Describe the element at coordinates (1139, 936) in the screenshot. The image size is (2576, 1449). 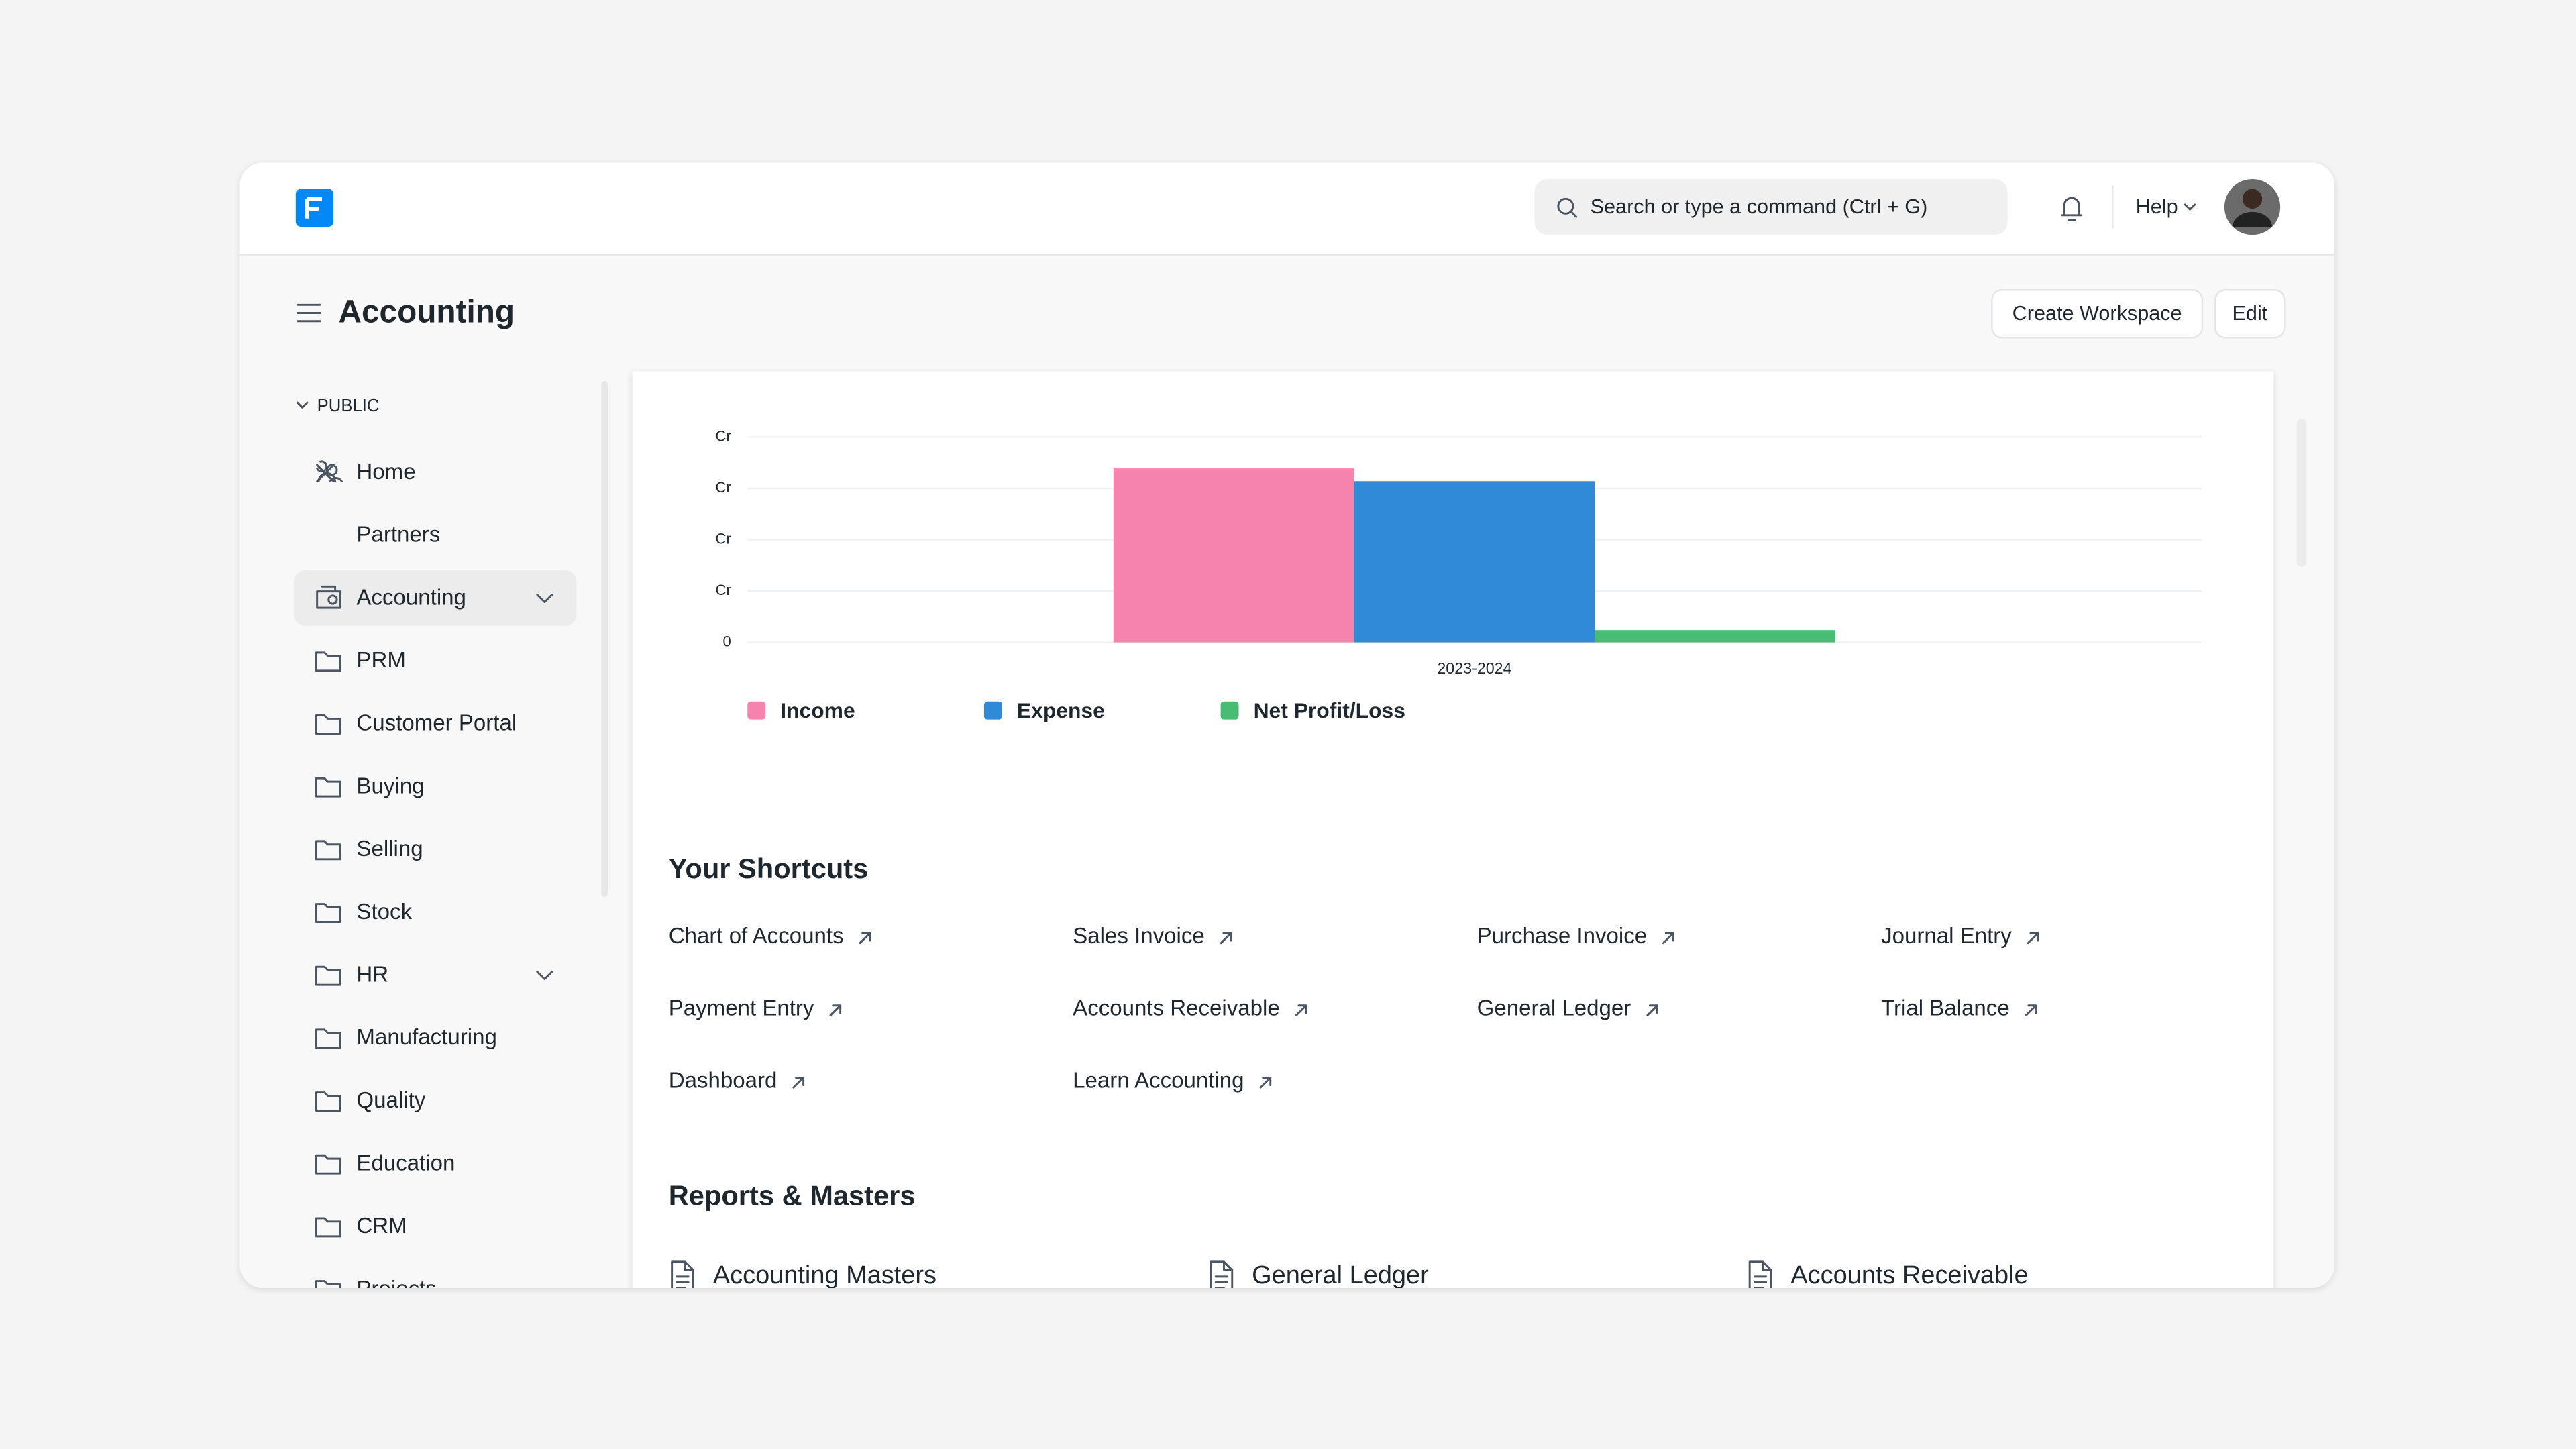
I see `shortcut-link: Sales Invoice` at that location.